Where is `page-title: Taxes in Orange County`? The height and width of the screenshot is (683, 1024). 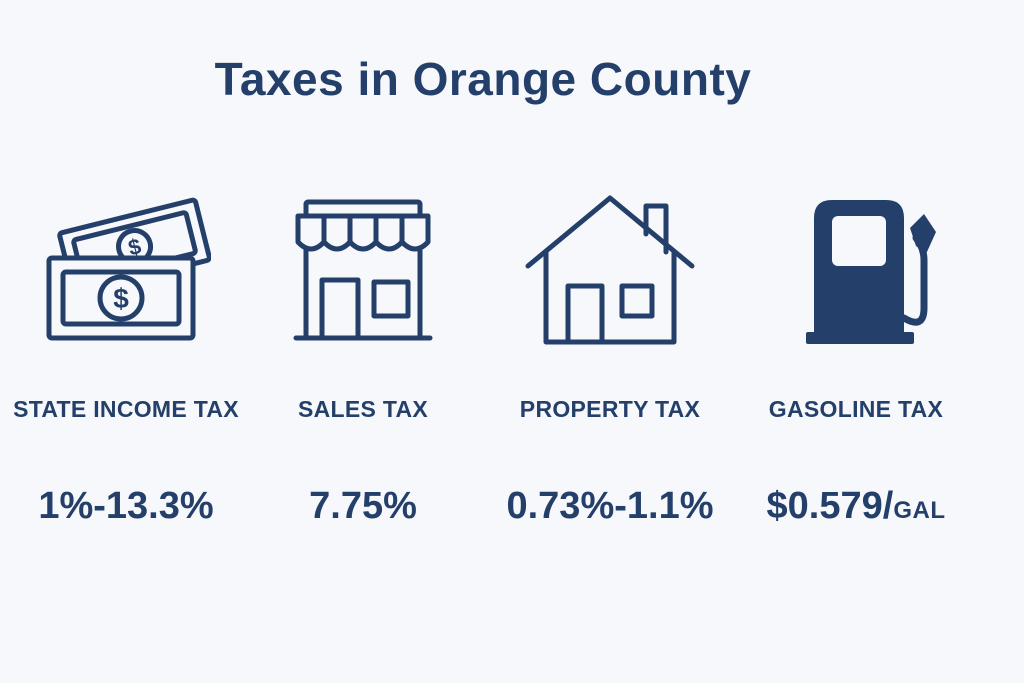 page-title: Taxes in Orange County is located at coordinates (483, 79).